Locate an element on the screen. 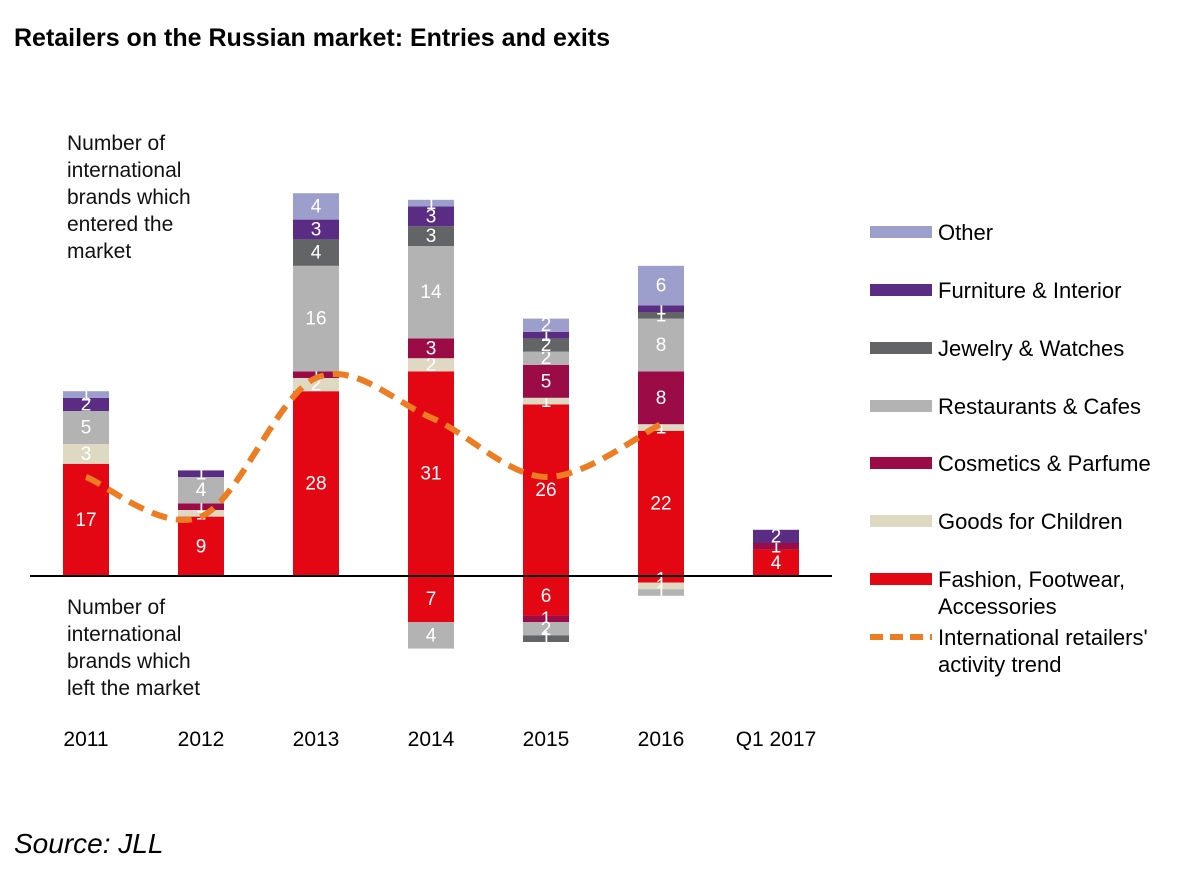 This screenshot has width=1200, height=892. data-label: 8 is located at coordinates (661, 398).